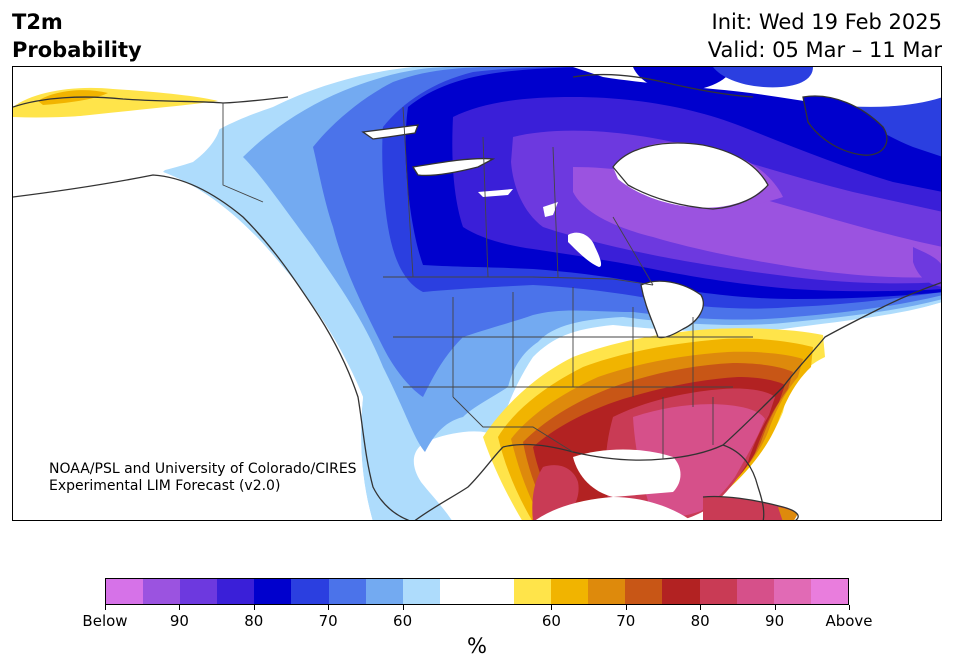 The image size is (954, 671). What do you see at coordinates (165, 486) in the screenshot?
I see `credit-line-2: Experimental LIM Forecast (v2.0)` at bounding box center [165, 486].